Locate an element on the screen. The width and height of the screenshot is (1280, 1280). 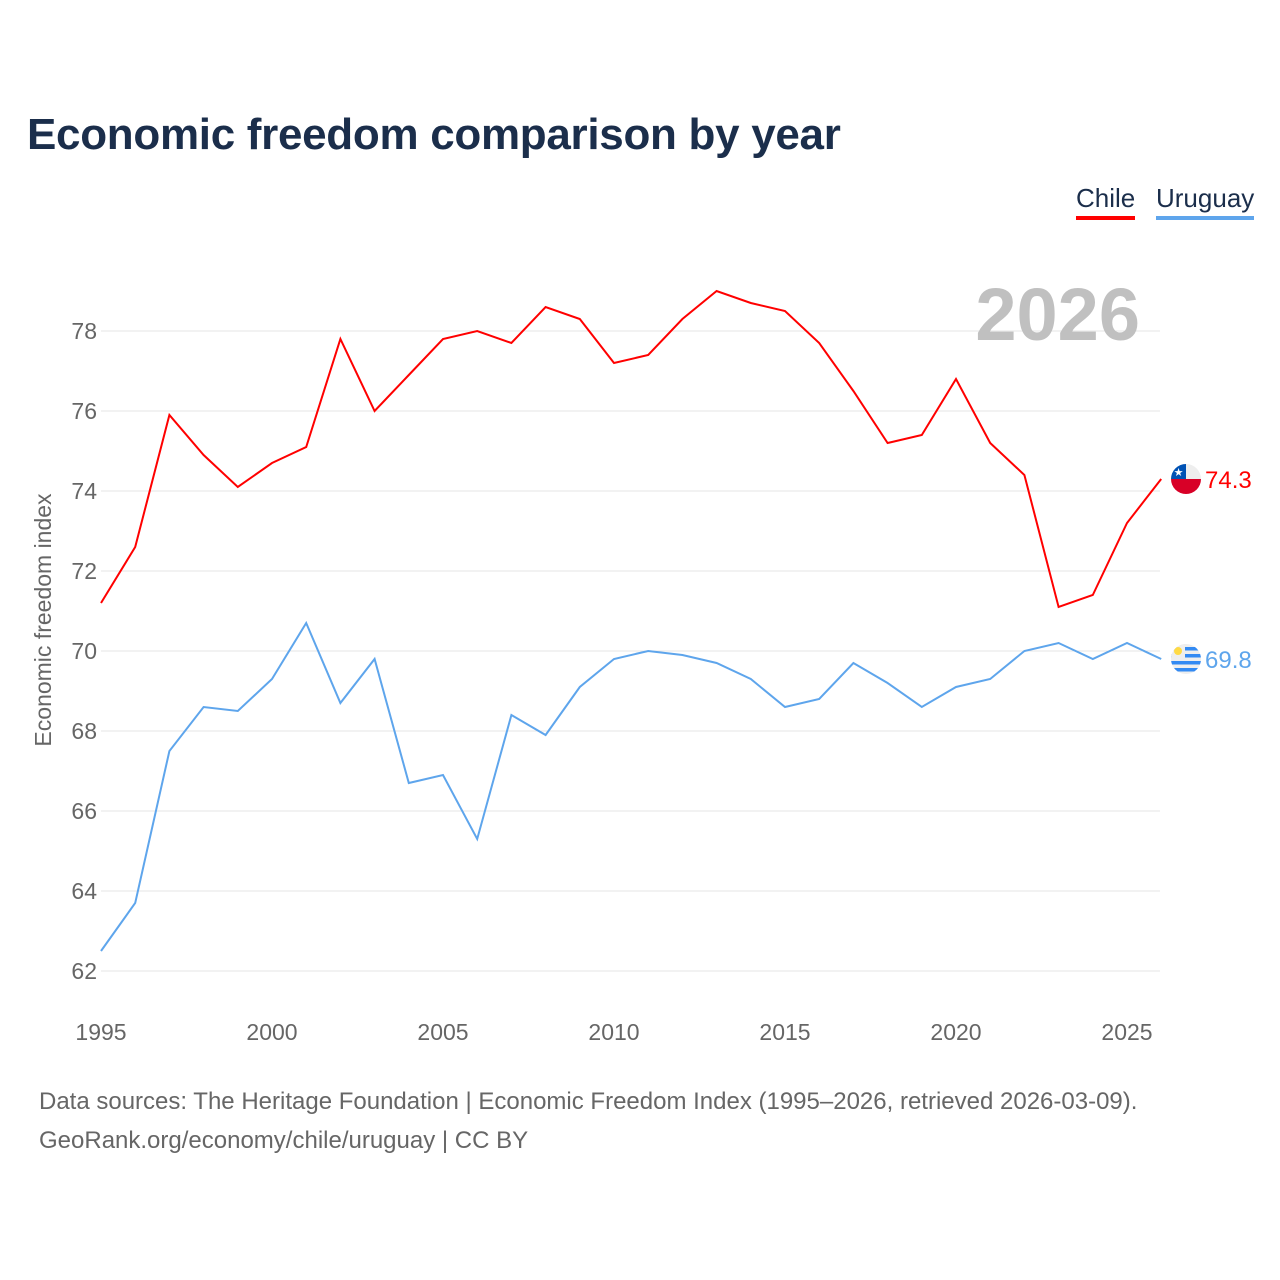
x-tick-label: 2005 is located at coordinates (442, 1032).